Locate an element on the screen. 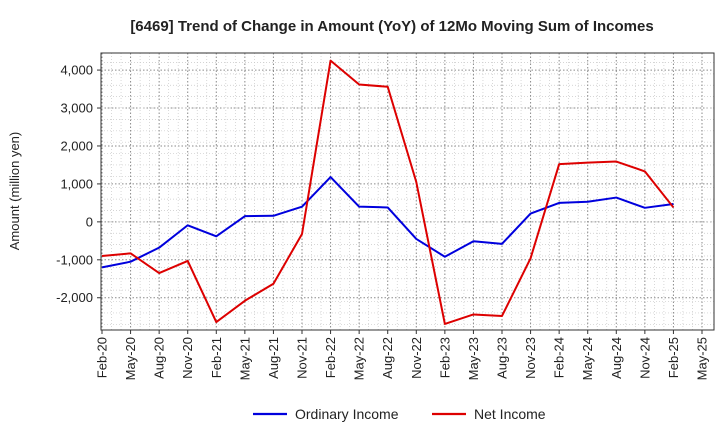  x-tick-label: May-22 is located at coordinates (359, 358).